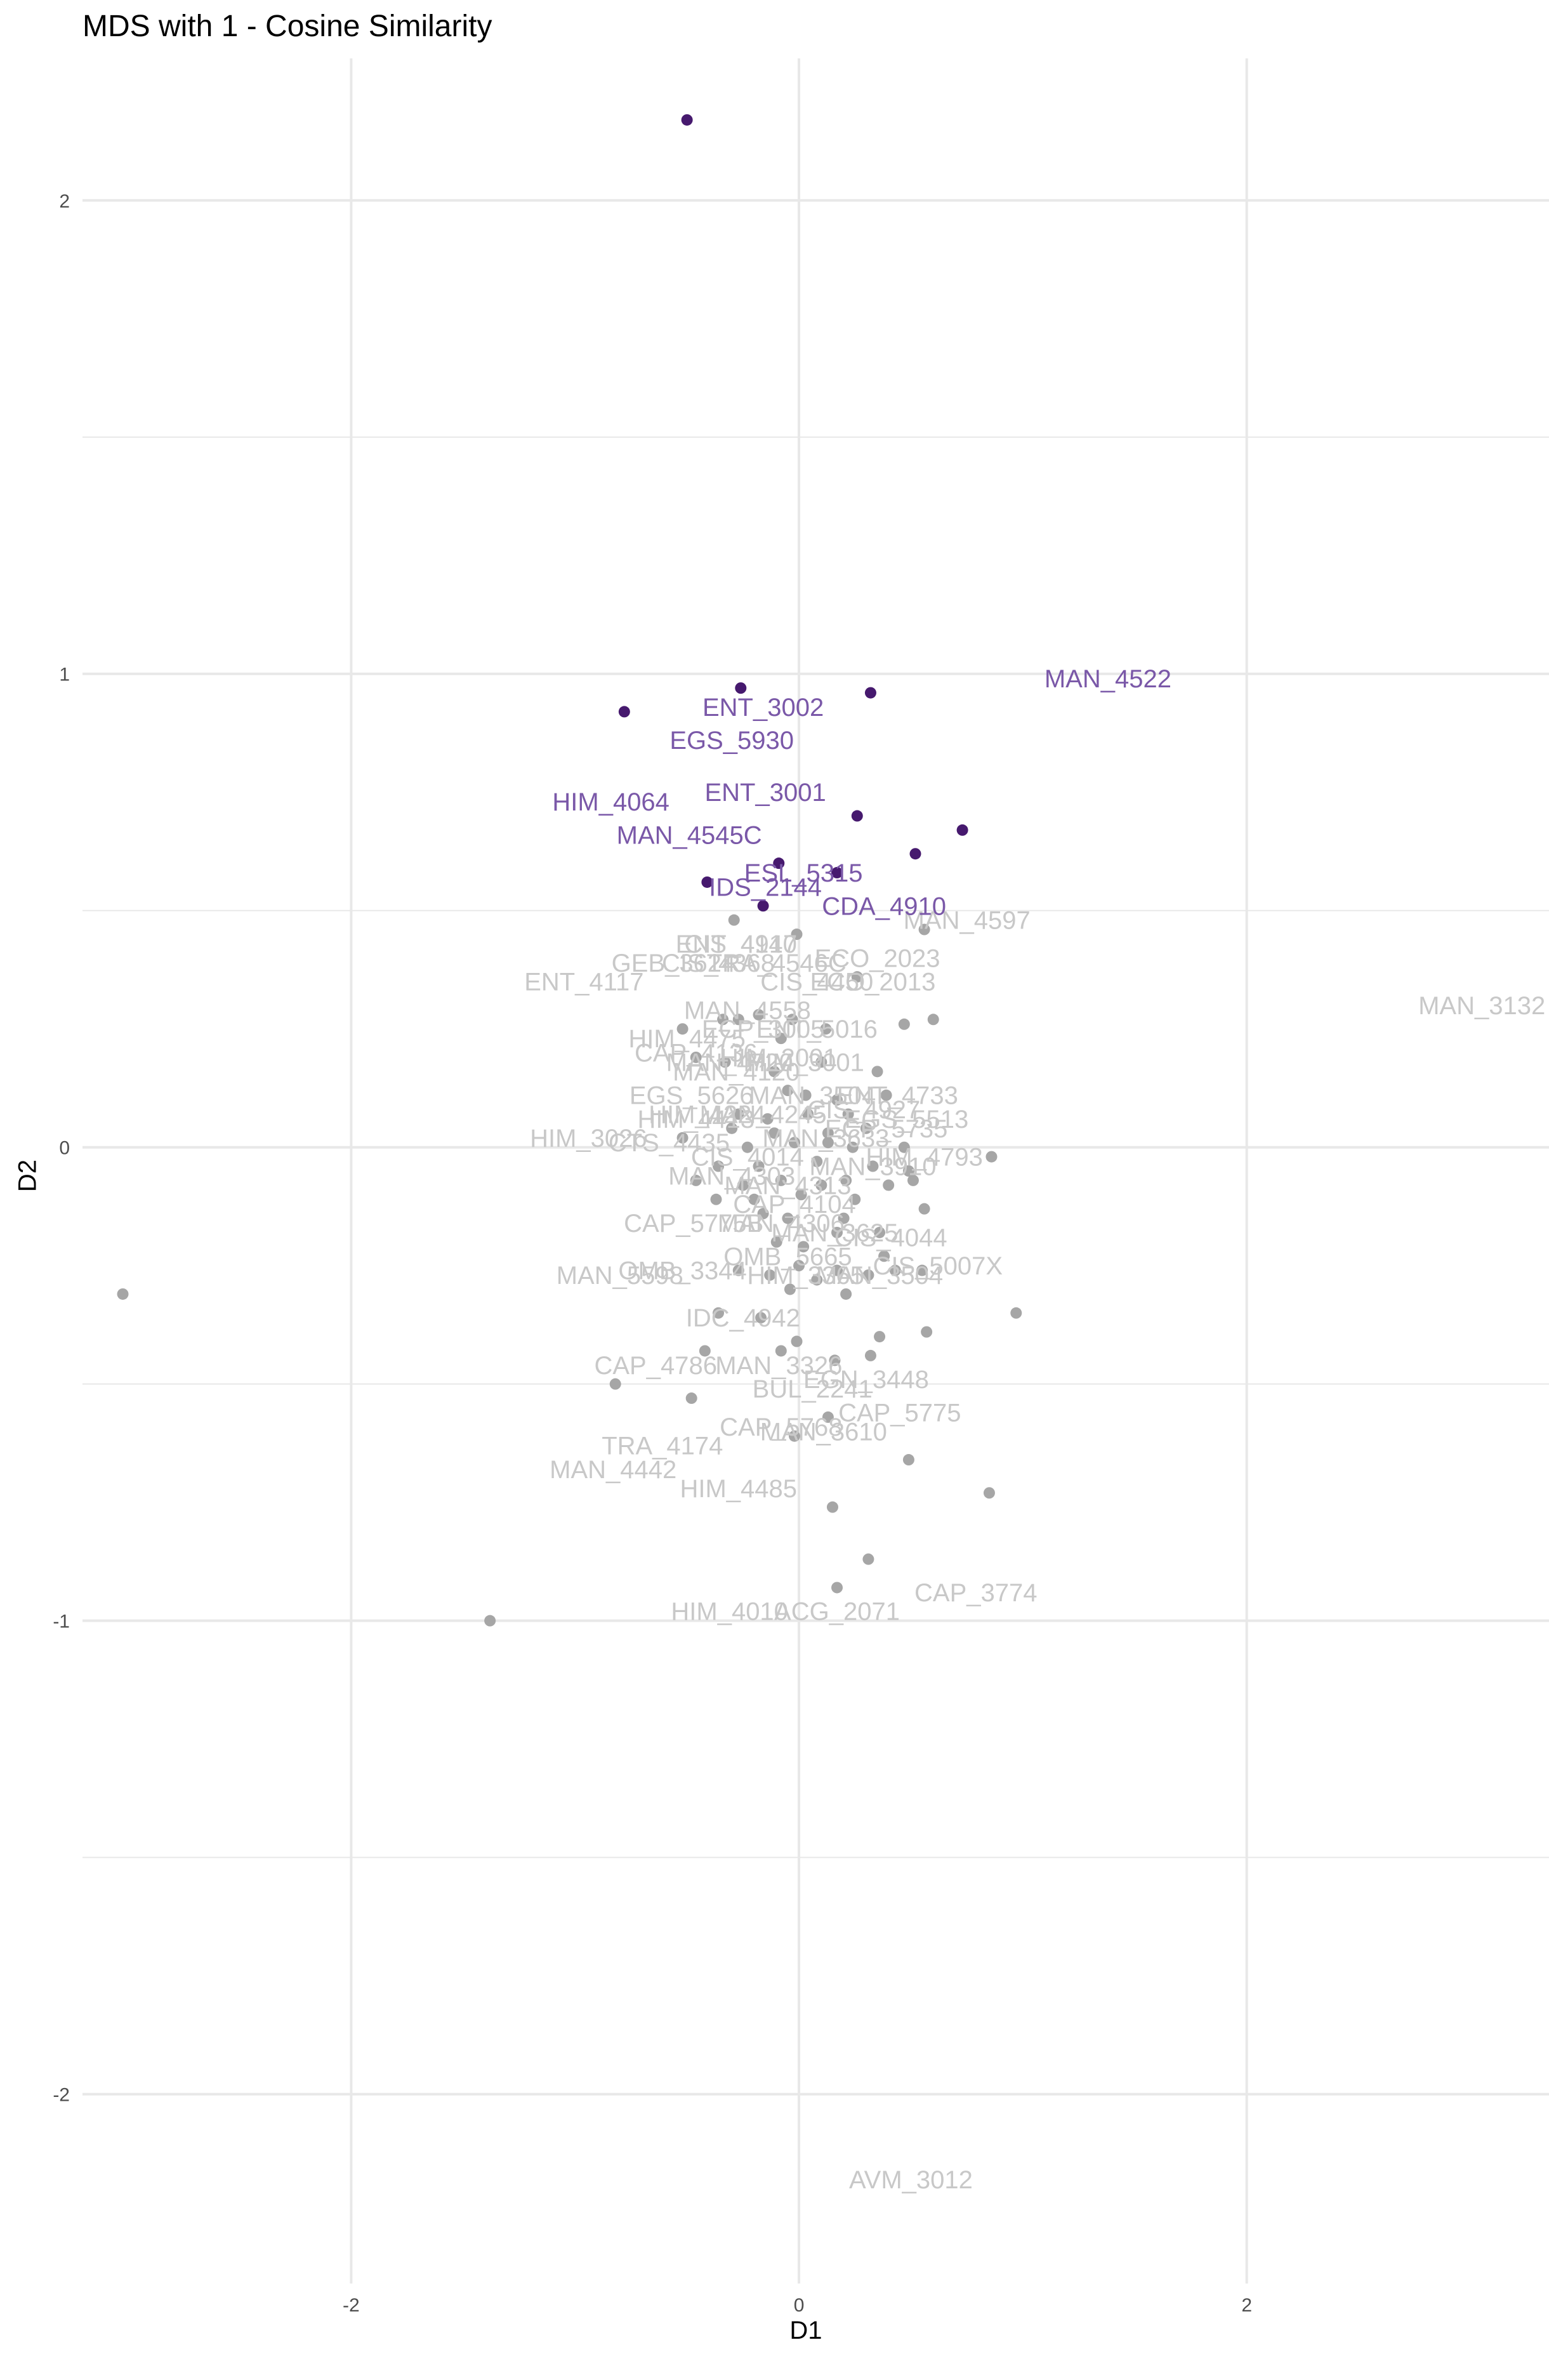 The image size is (1549, 2380). What do you see at coordinates (589, 1139) in the screenshot?
I see `point-label: HIM_3026` at bounding box center [589, 1139].